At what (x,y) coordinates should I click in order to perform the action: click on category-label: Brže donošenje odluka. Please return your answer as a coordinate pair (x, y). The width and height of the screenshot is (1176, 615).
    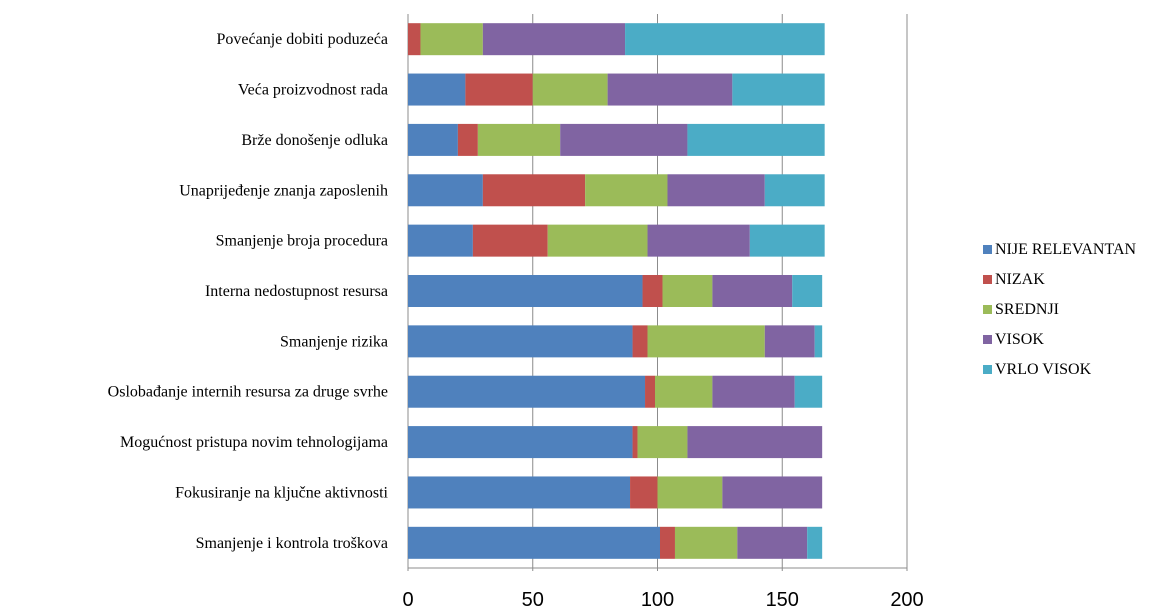
    Looking at the image, I should click on (314, 140).